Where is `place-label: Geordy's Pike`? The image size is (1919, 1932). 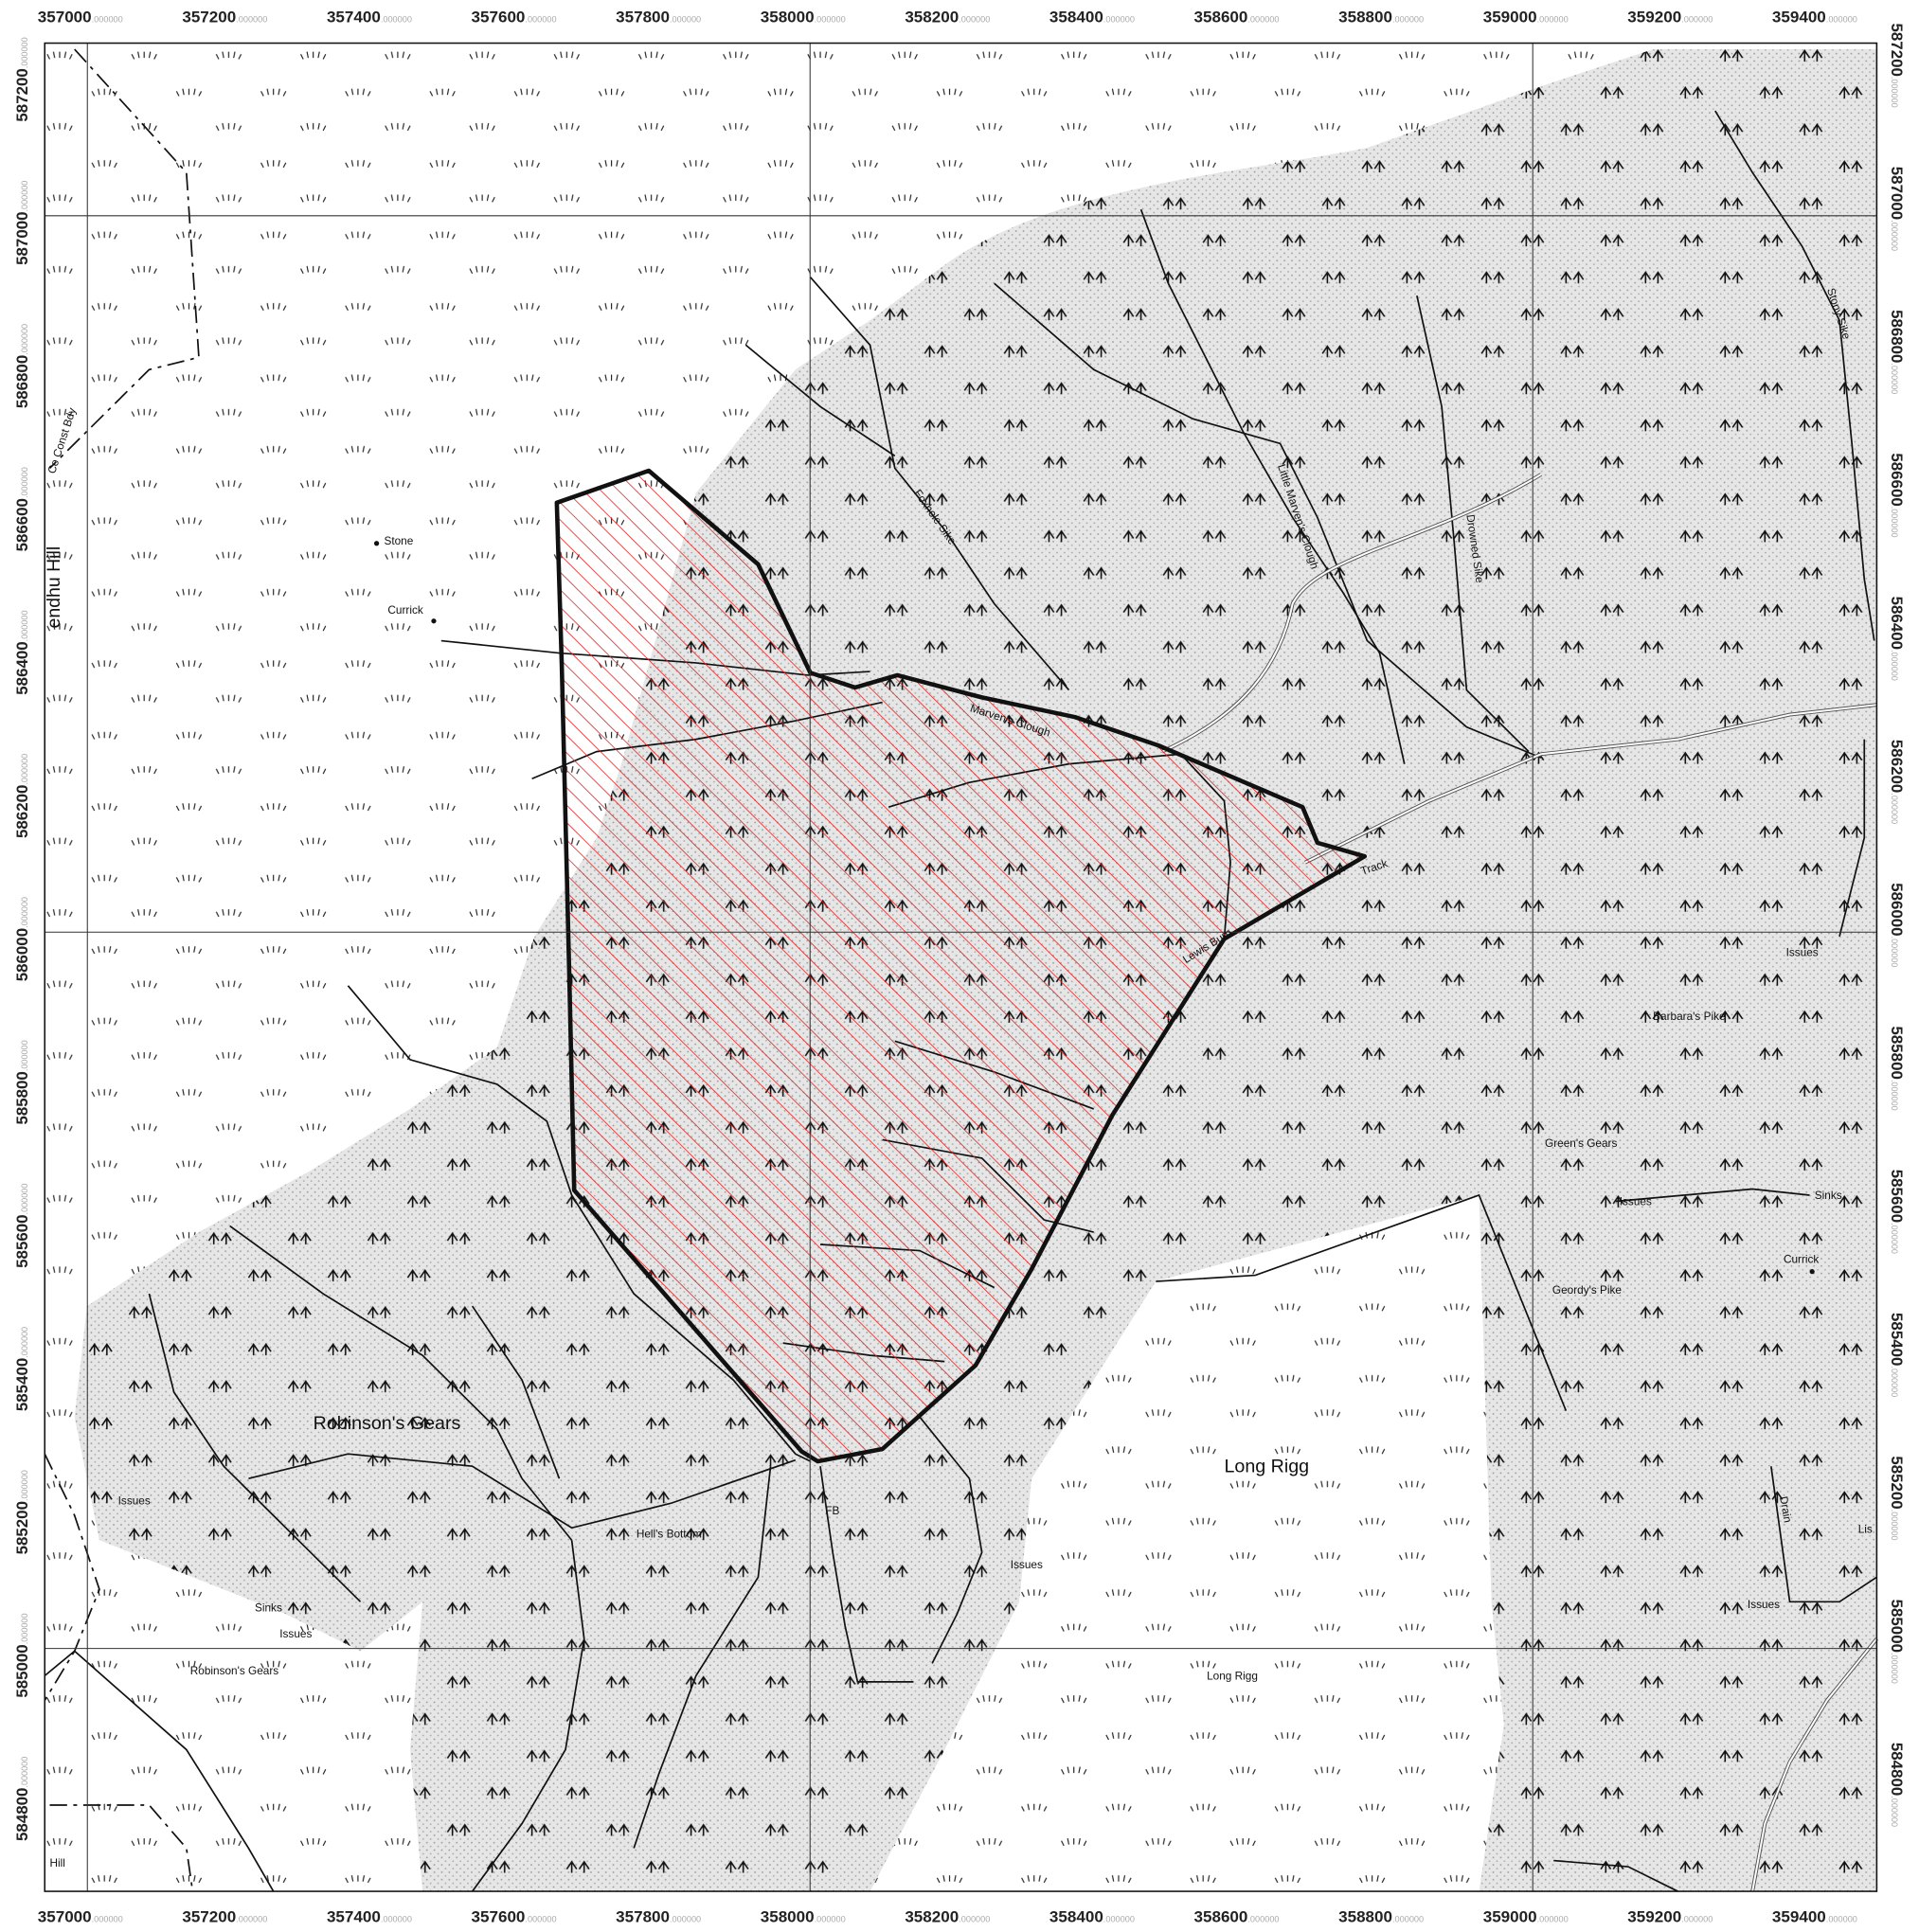
place-label: Geordy's Pike is located at coordinates (1587, 1290).